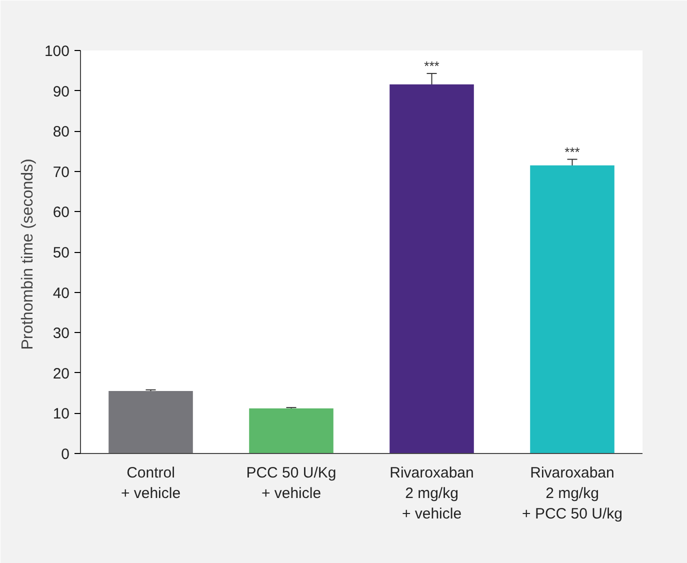 This screenshot has width=687, height=563. I want to click on x-tick-label: PCC 50 U/Kg + vehicle, so click(291, 483).